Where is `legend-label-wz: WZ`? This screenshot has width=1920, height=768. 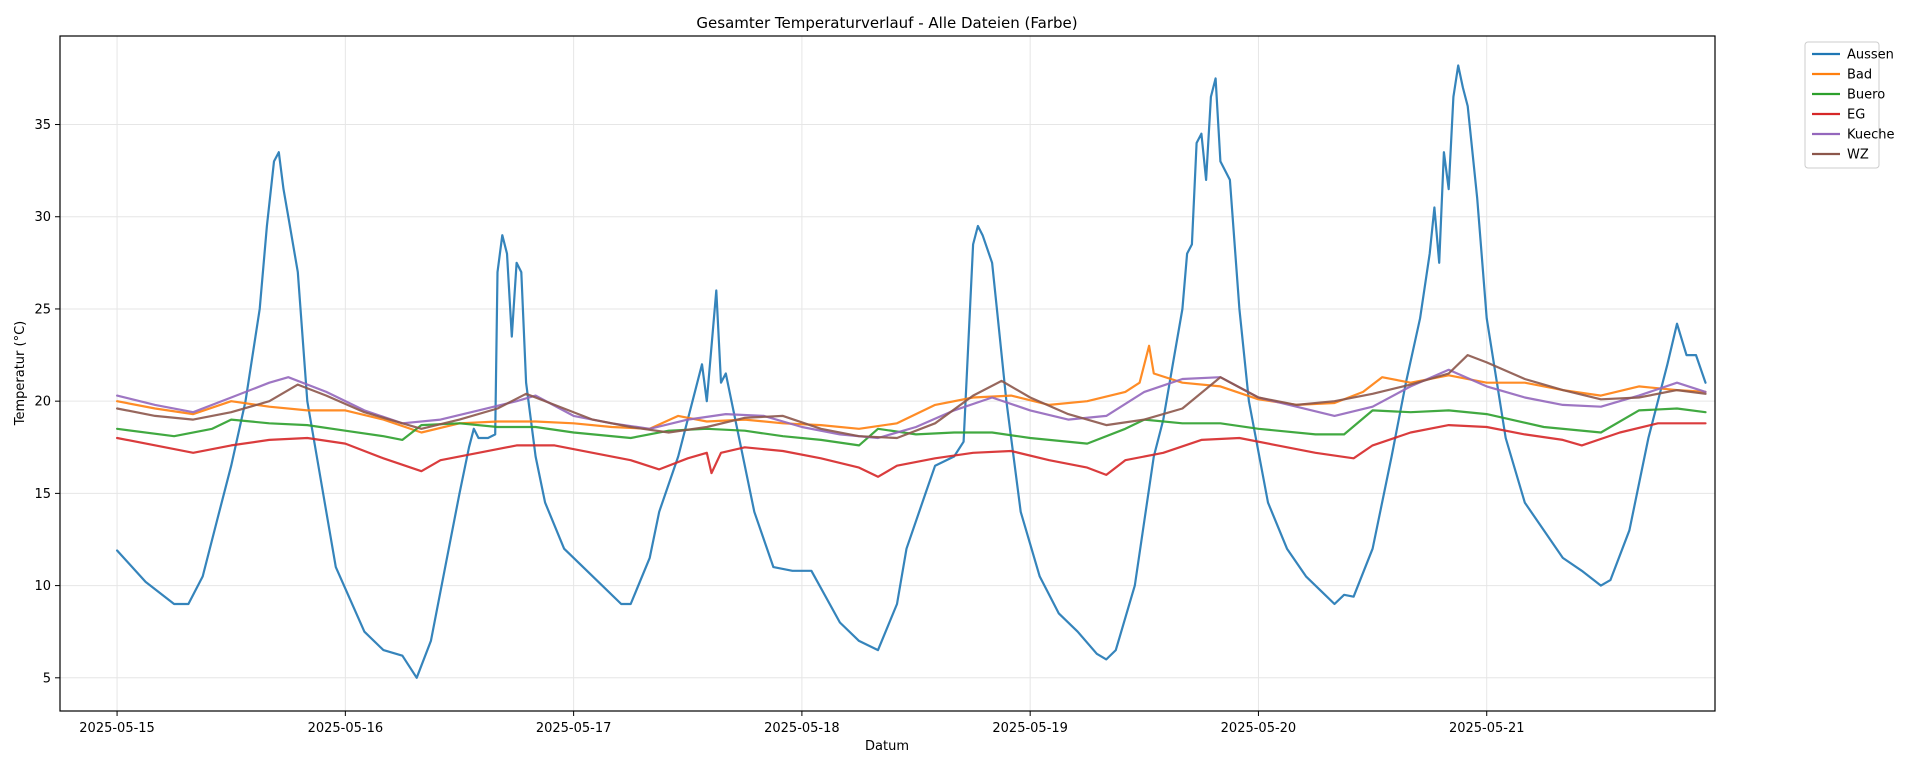
legend-label-wz: WZ is located at coordinates (1858, 155).